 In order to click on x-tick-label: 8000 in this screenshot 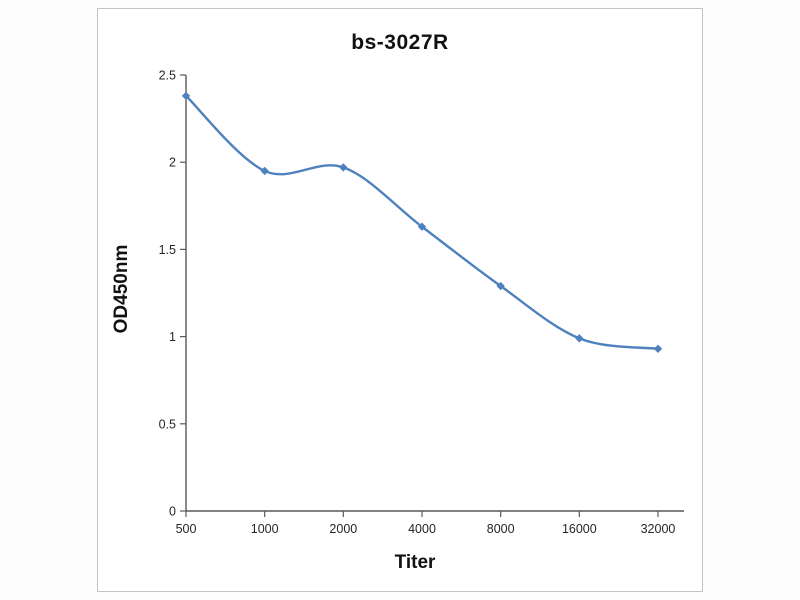, I will do `click(501, 529)`.